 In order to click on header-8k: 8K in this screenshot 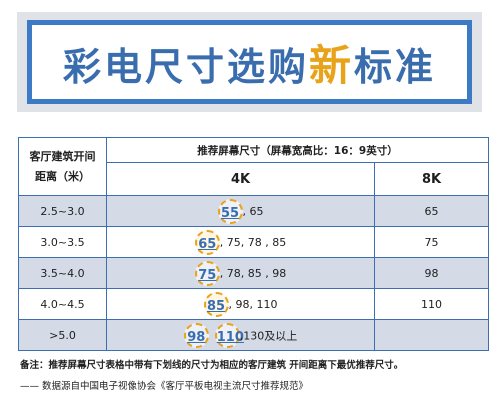, I will do `click(431, 179)`.